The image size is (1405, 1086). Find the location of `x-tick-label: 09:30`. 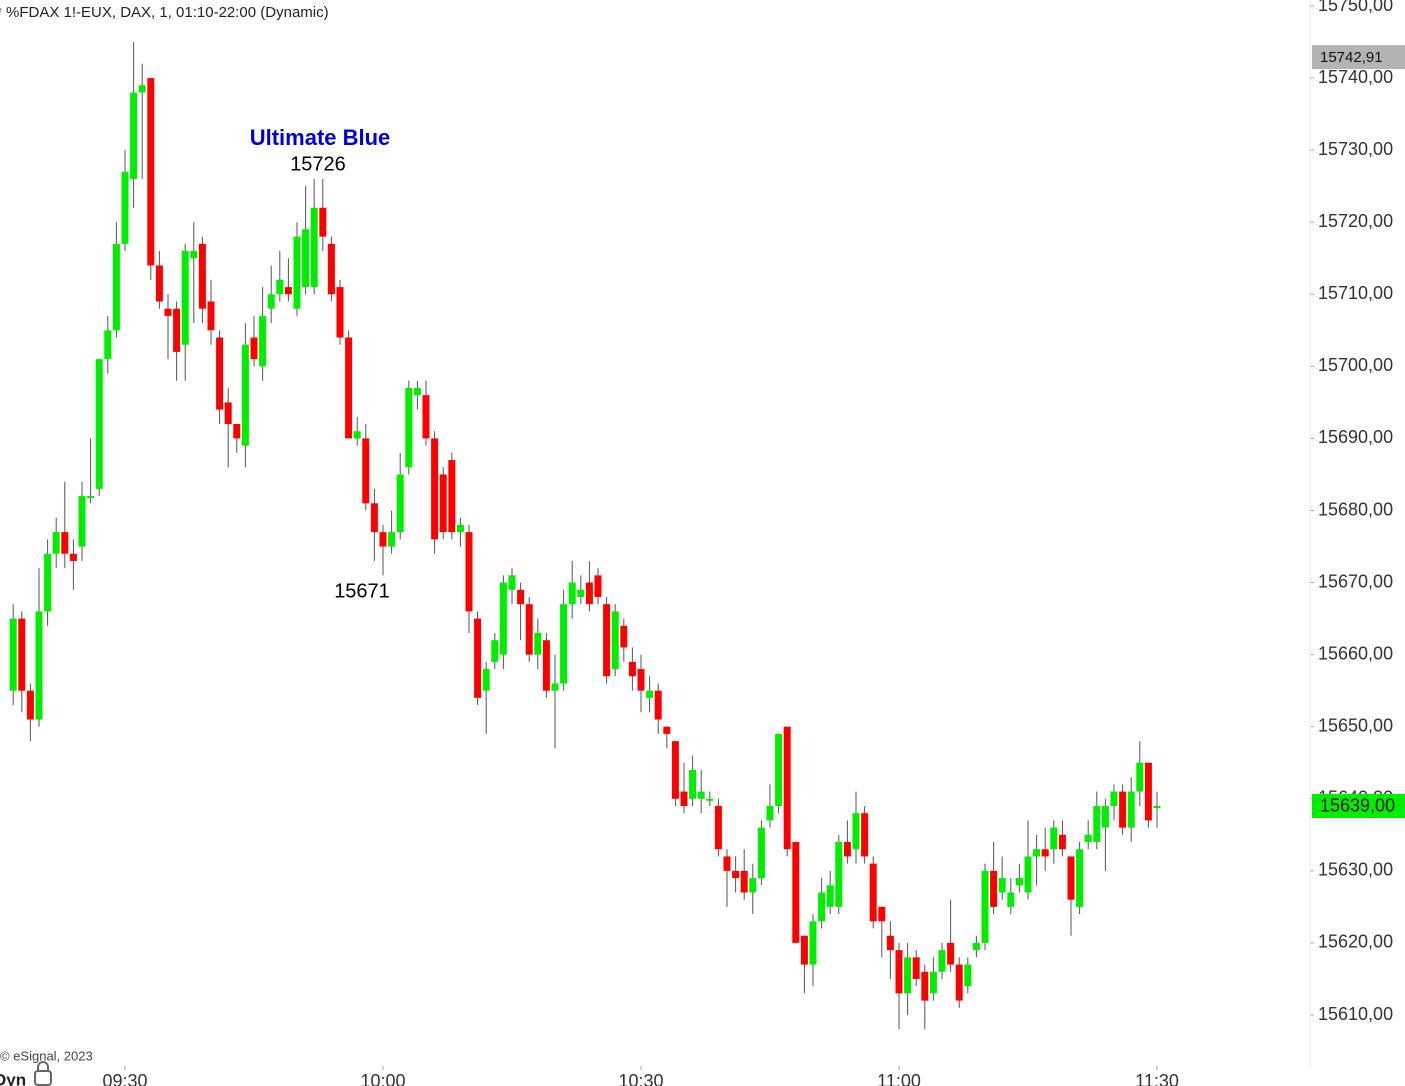

x-tick-label: 09:30 is located at coordinates (124, 1078).